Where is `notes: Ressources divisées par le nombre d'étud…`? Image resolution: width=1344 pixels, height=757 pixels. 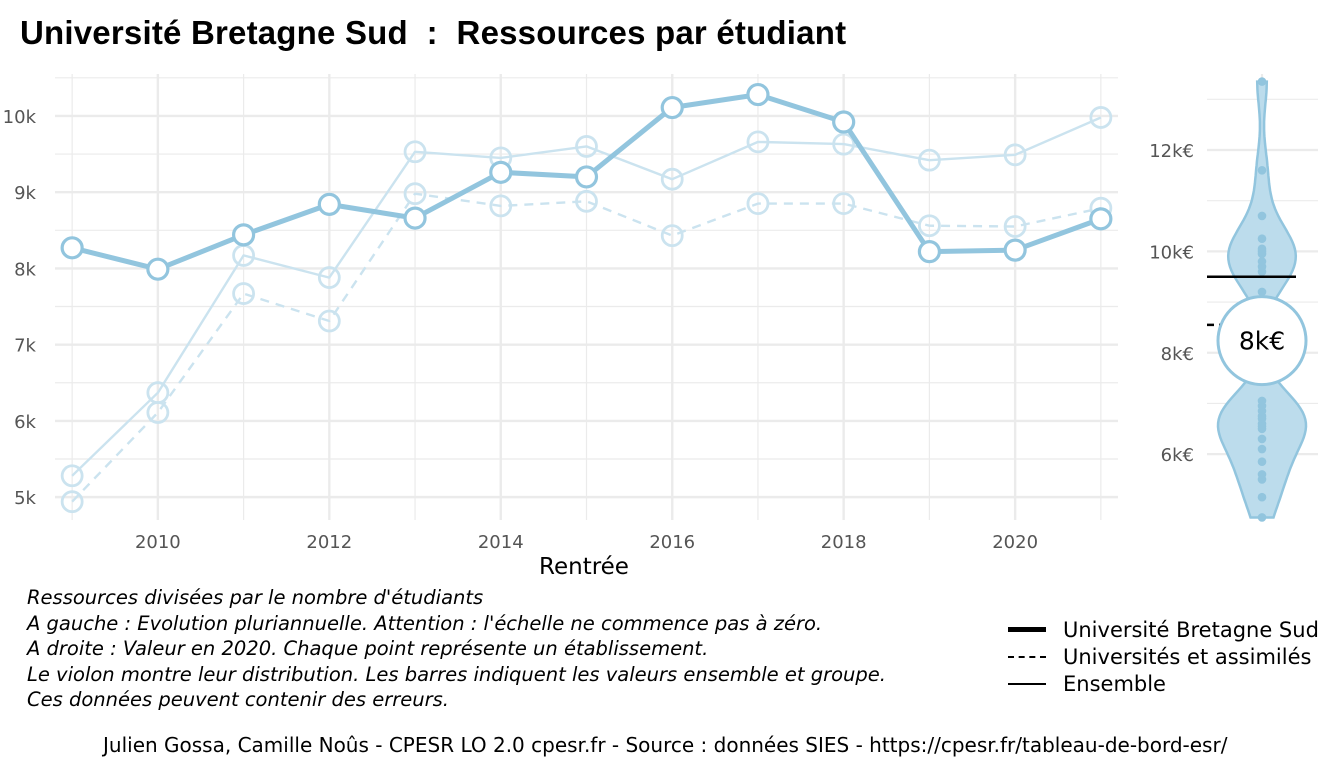 notes: Ressources divisées par le nombre d'étud… is located at coordinates (456, 649).